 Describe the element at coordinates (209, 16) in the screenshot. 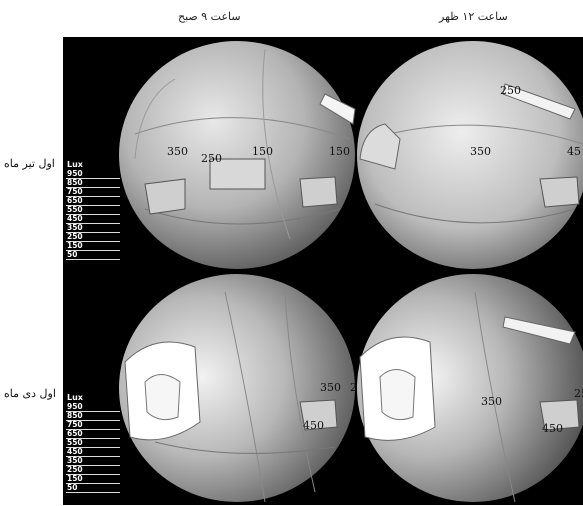

I see `column-title-9am: ساعت ۹ صبح` at that location.